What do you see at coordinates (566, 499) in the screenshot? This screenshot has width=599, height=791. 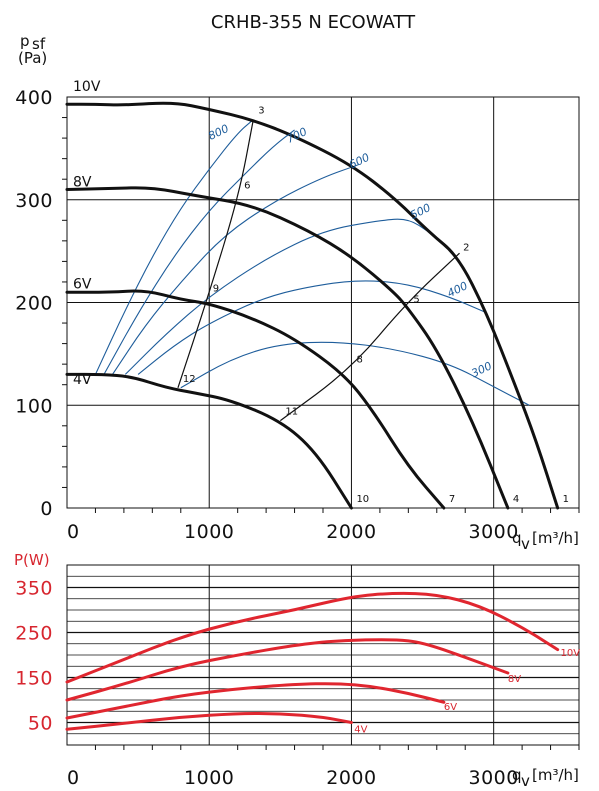 I see `operating-point-label: 1` at bounding box center [566, 499].